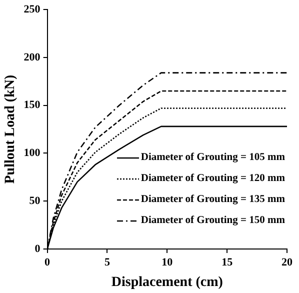 This screenshot has width=299, height=293. What do you see at coordinates (212, 199) in the screenshot?
I see `legend-label: Diameter of Grouting = 135 mm` at bounding box center [212, 199].